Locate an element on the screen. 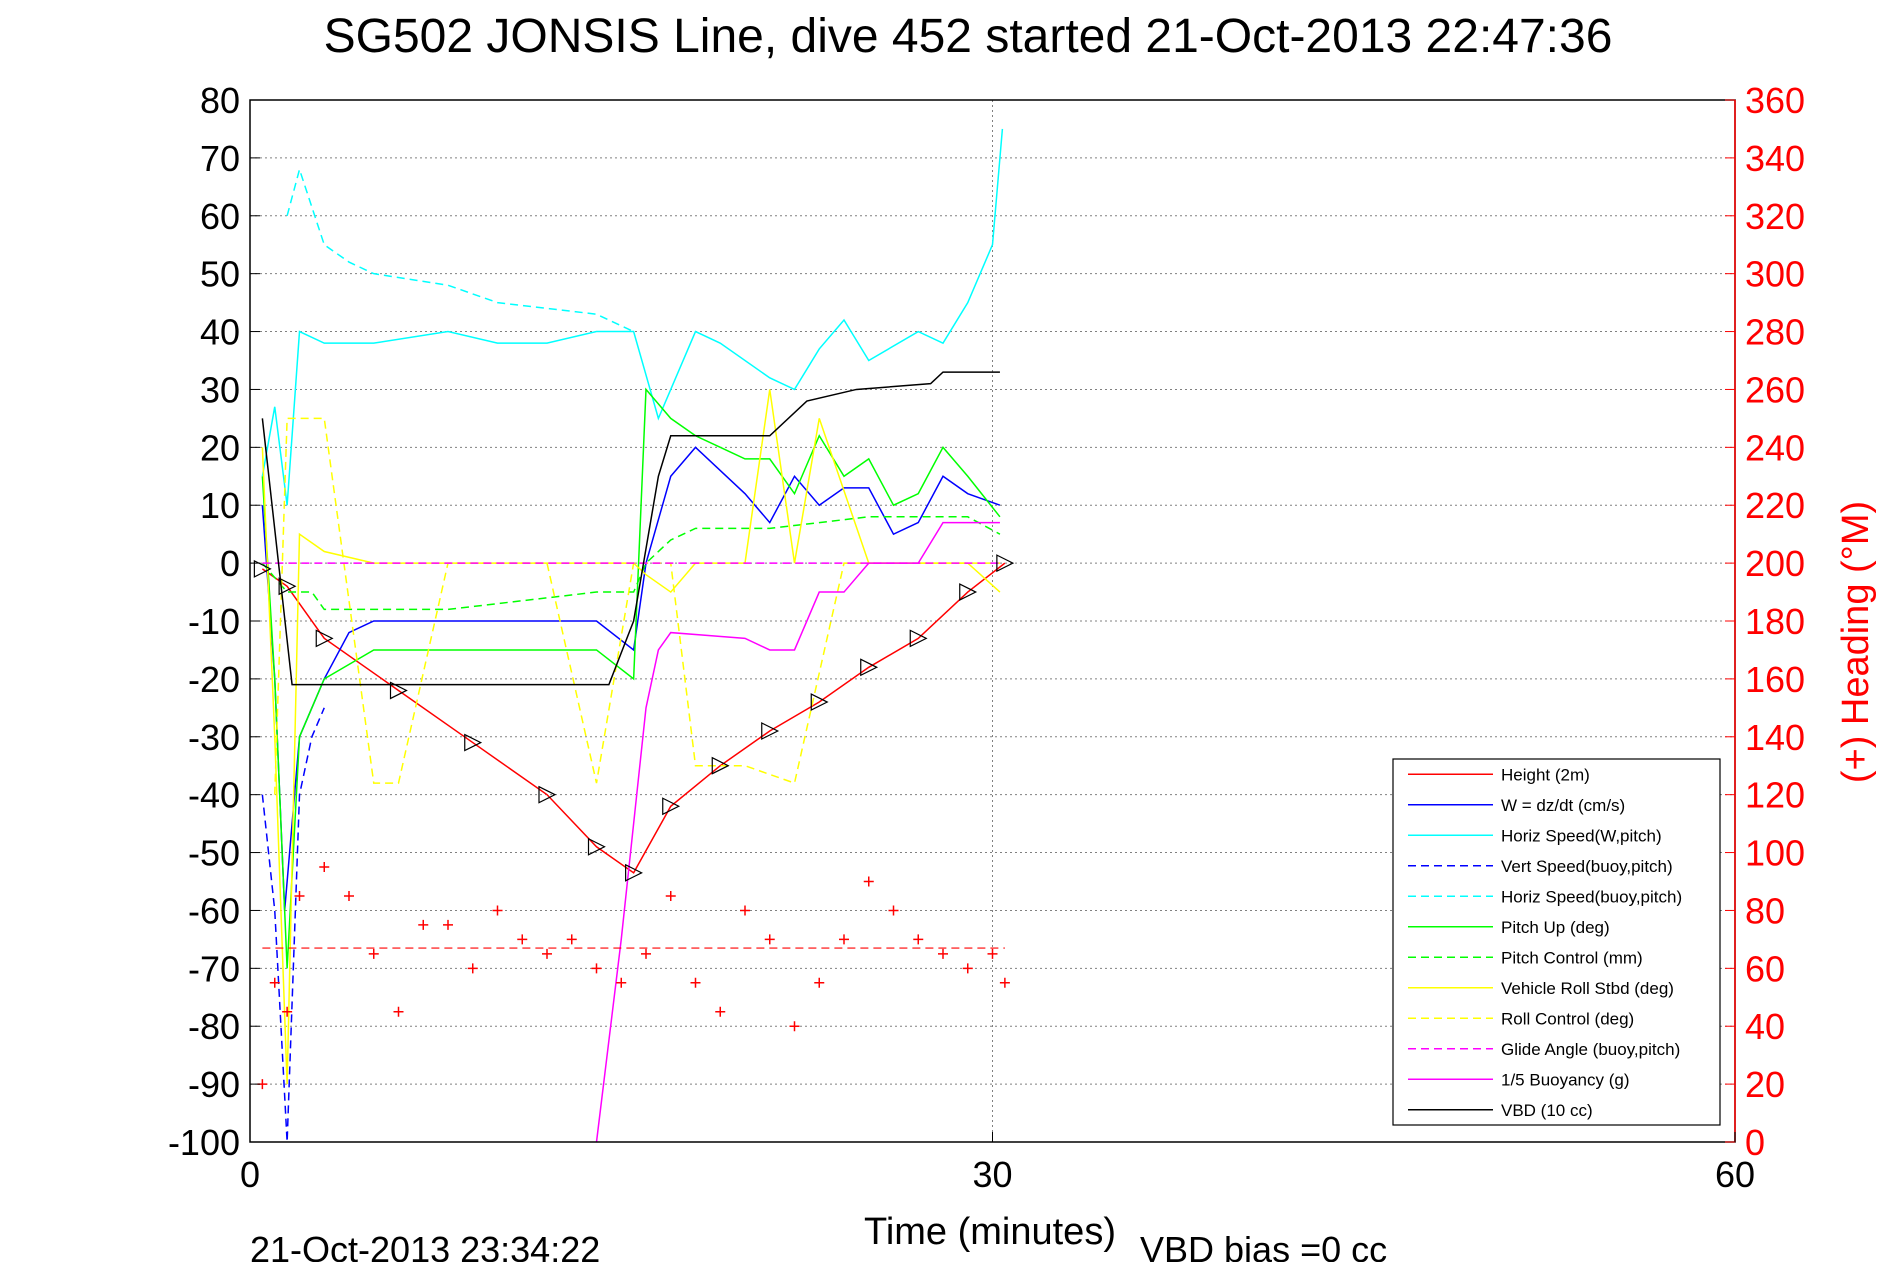  y-tick-label: 0 is located at coordinates (230, 563).